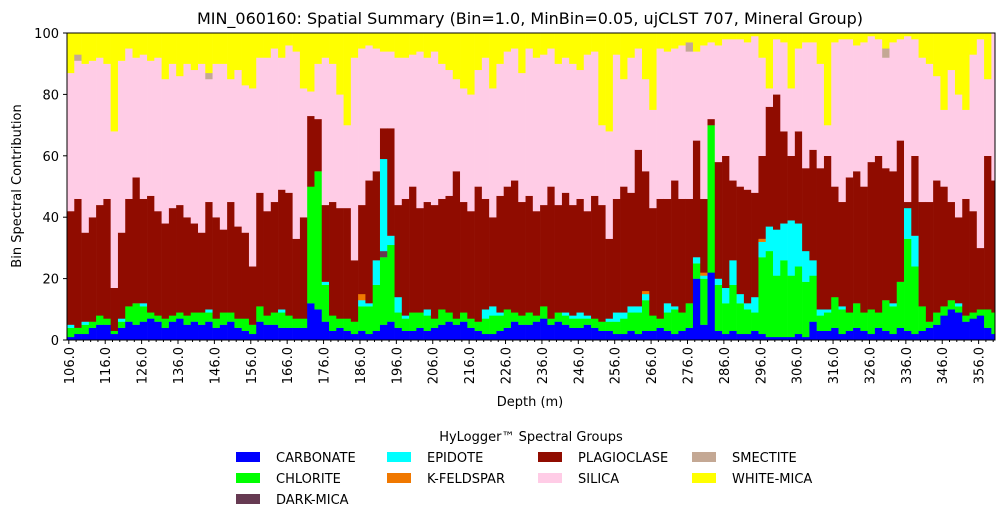 Image resolution: width=1005 pixels, height=526 pixels. What do you see at coordinates (550, 478) in the screenshot?
I see `legend-swatch-silica` at bounding box center [550, 478].